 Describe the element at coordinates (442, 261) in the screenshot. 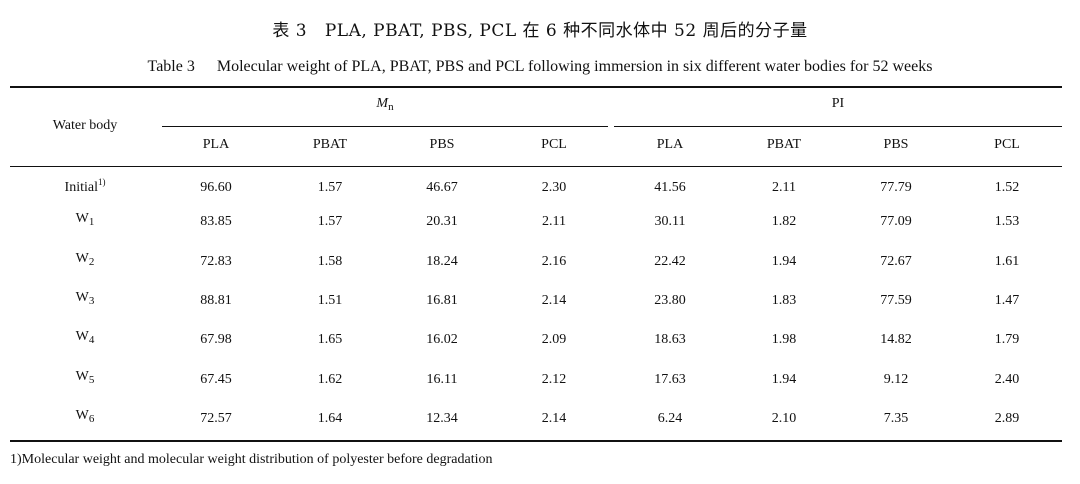

I see `table-cell: 18.24` at that location.